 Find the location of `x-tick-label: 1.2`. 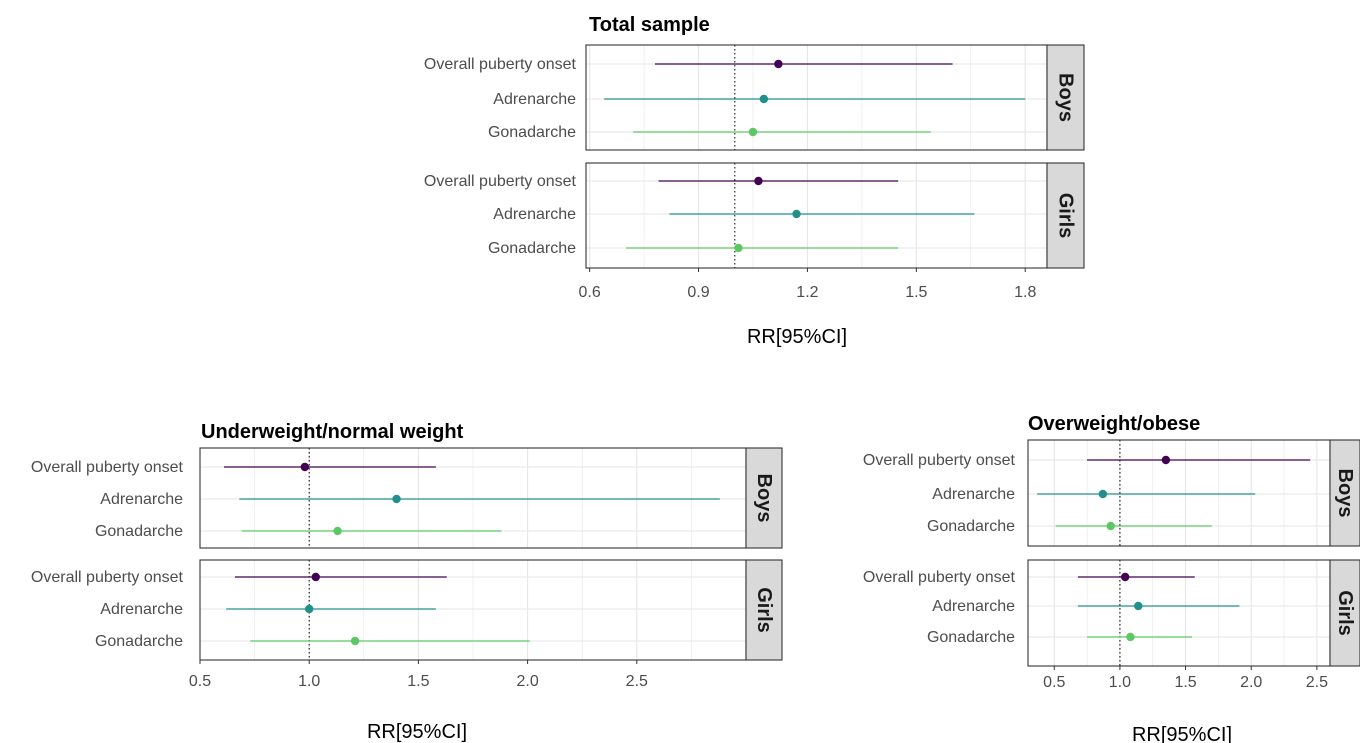

x-tick-label: 1.2 is located at coordinates (807, 292).